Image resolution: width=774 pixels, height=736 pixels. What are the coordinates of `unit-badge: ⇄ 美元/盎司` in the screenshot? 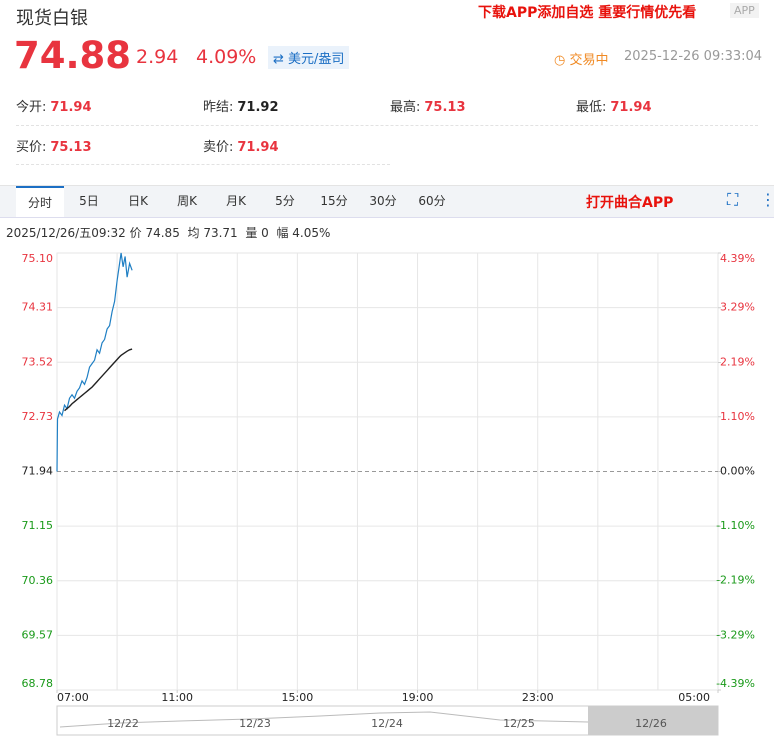 It's located at (309, 57).